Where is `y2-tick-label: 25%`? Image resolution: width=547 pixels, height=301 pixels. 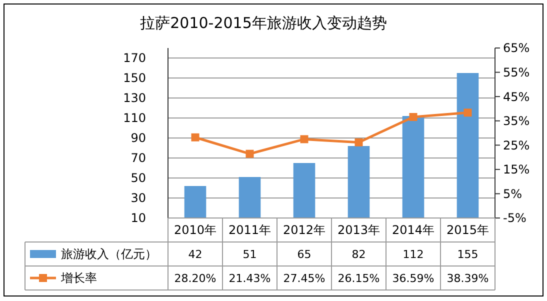 y2-tick-label: 25% is located at coordinates (516, 145).